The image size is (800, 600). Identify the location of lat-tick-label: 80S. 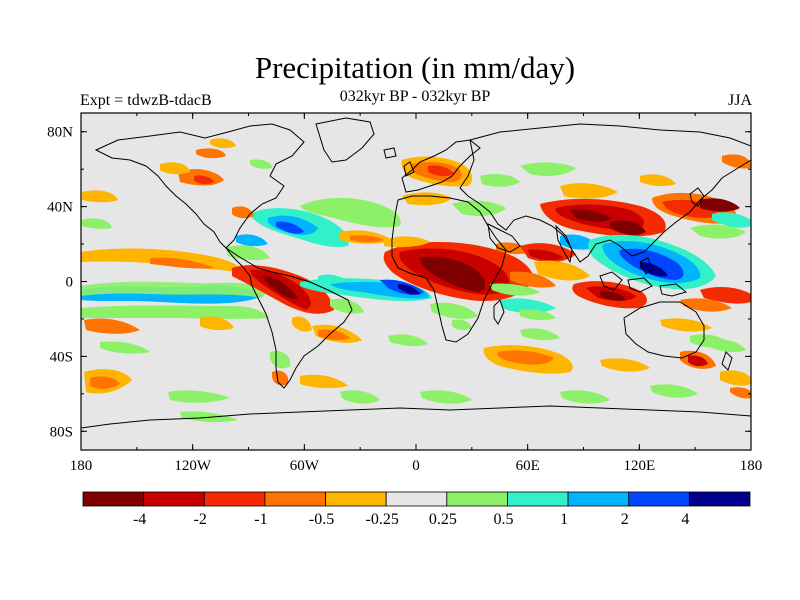
(61, 432).